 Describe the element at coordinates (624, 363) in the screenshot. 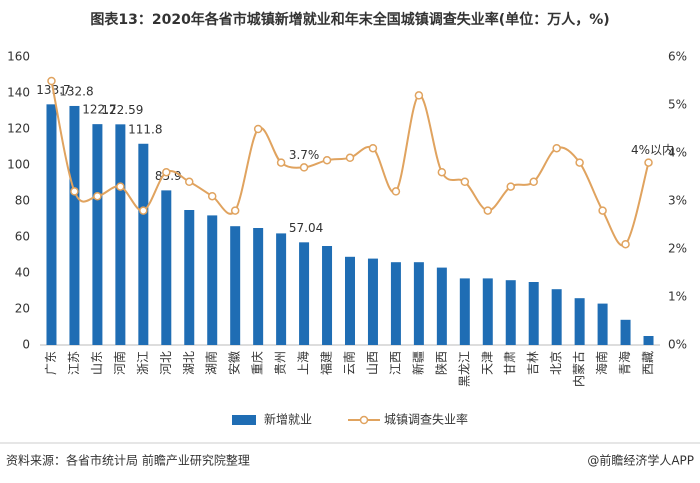

I see `x-tick-label: 青海` at that location.